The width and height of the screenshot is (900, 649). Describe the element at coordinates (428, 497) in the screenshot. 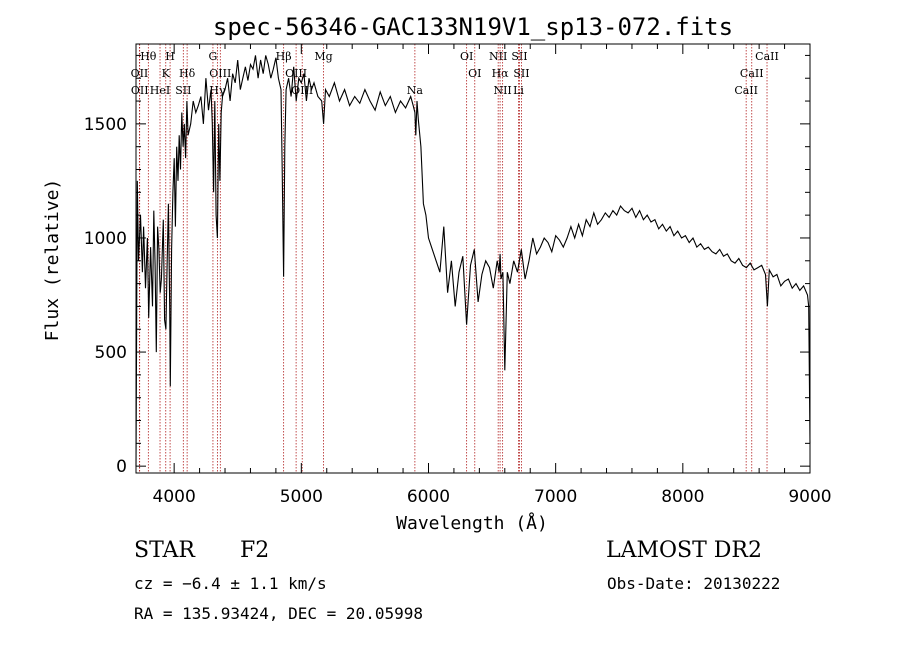

I see `x-tick-label: 6000` at that location.